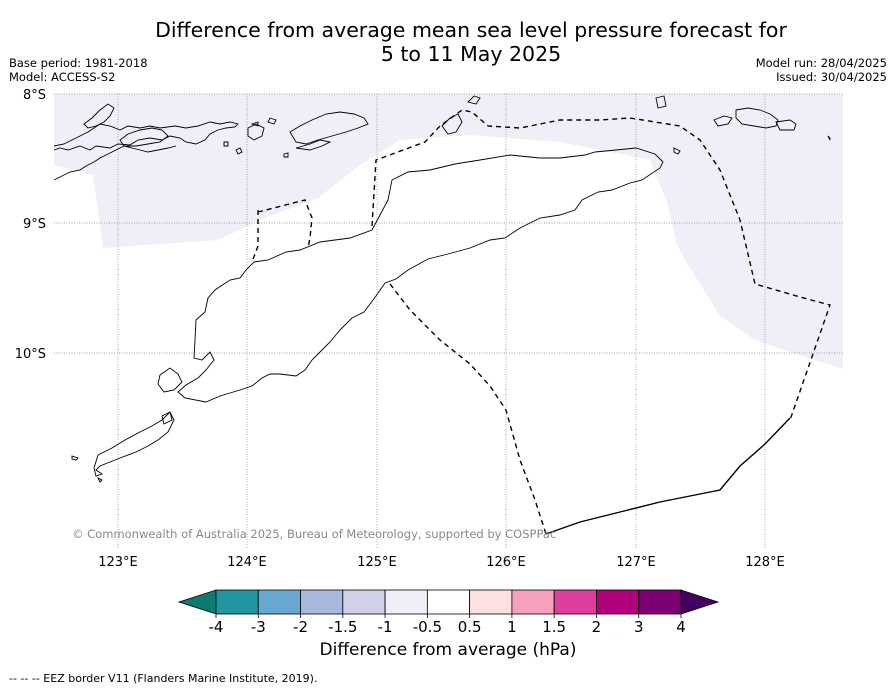  What do you see at coordinates (448, 650) in the screenshot?
I see `colorbar-label: Difference from average (hPa)` at bounding box center [448, 650].